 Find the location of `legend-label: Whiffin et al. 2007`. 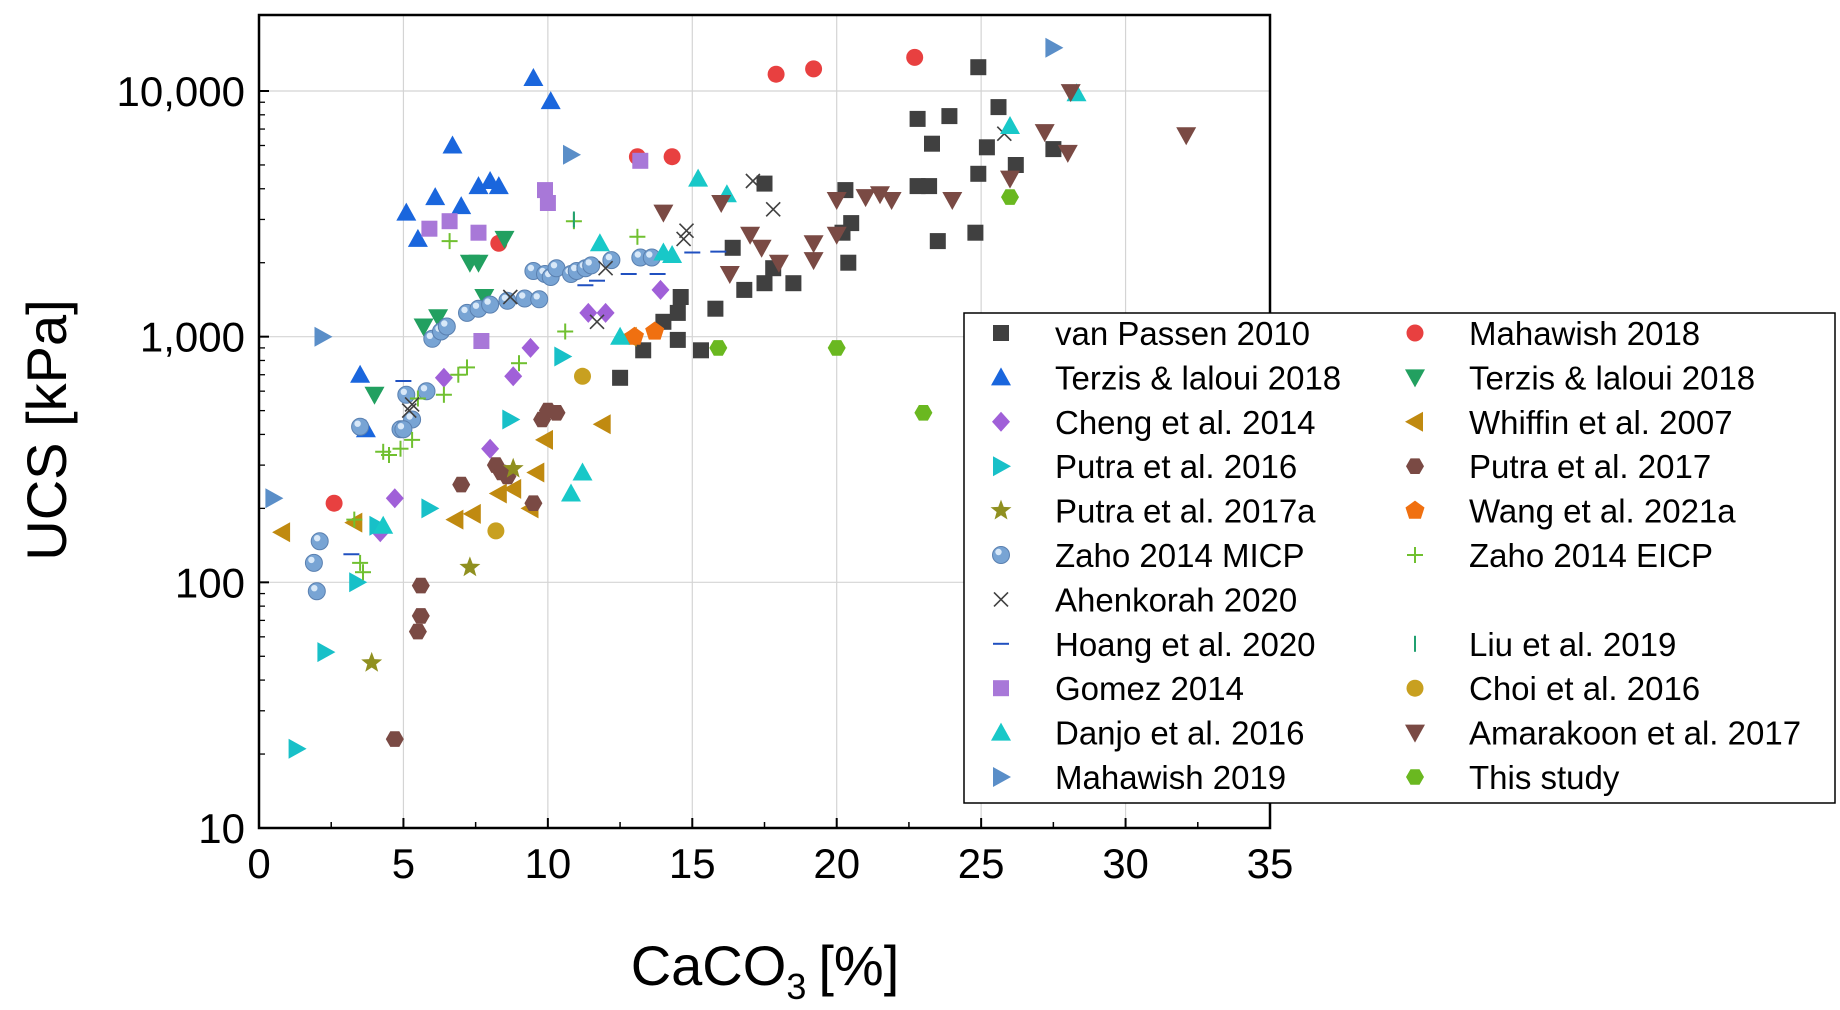

legend-label: Whiffin et al. 2007 is located at coordinates (1601, 422).